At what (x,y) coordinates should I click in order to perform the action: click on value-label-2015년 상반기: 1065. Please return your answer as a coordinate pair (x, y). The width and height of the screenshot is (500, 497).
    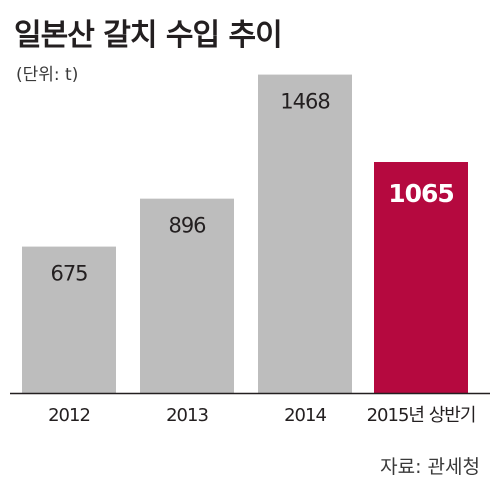
    Looking at the image, I should click on (421, 193).